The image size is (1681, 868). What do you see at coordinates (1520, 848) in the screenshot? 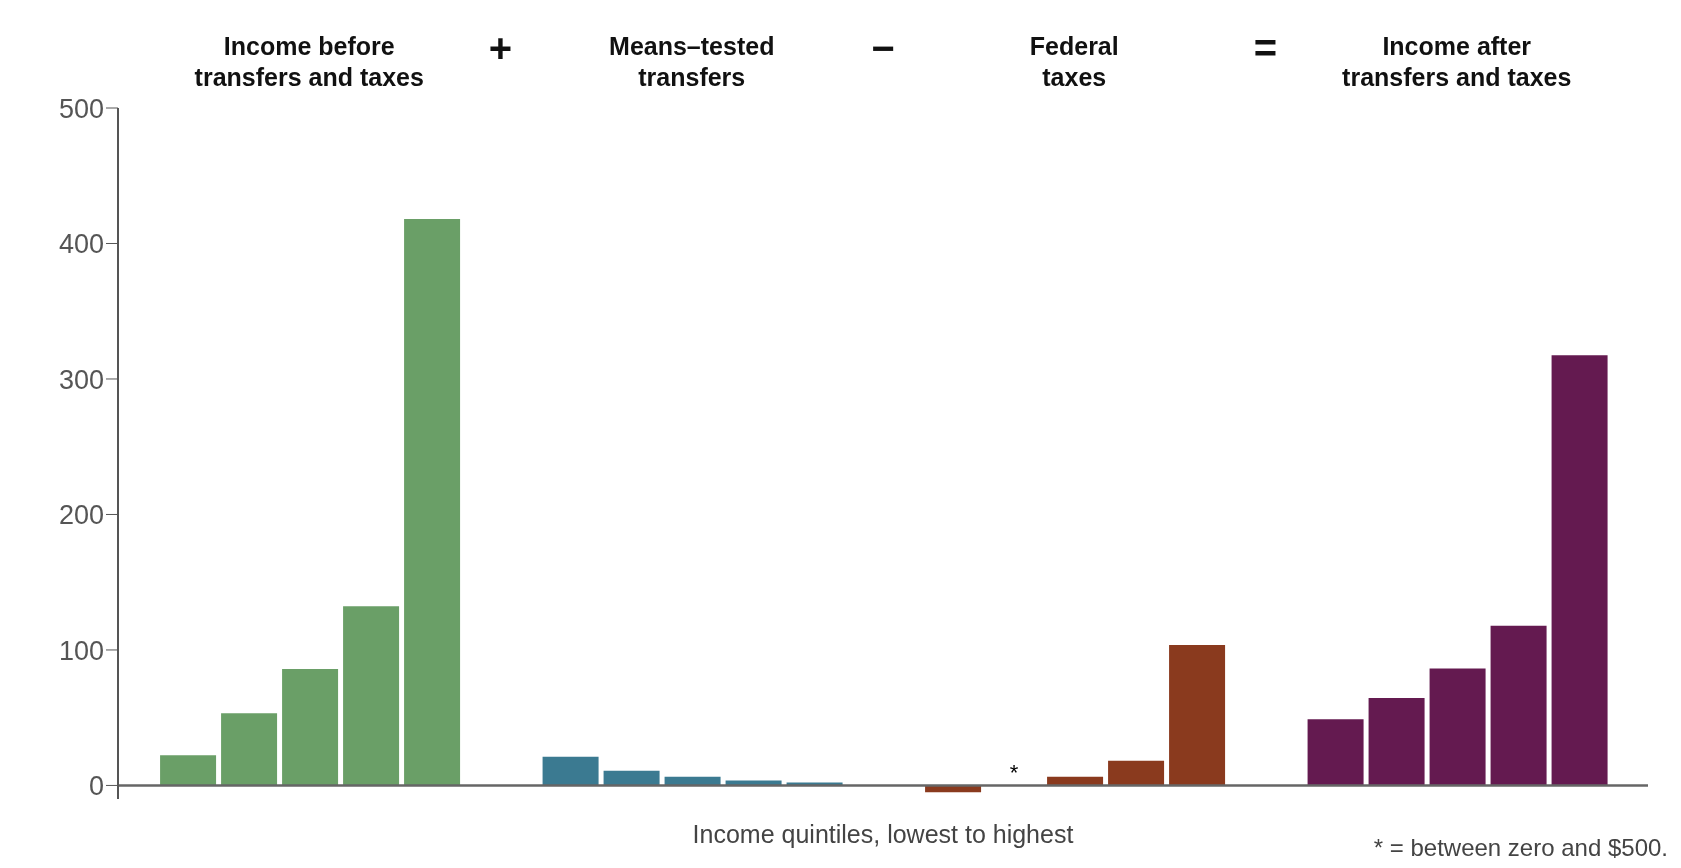
I see `text: * = between zero and $500.` at bounding box center [1520, 848].